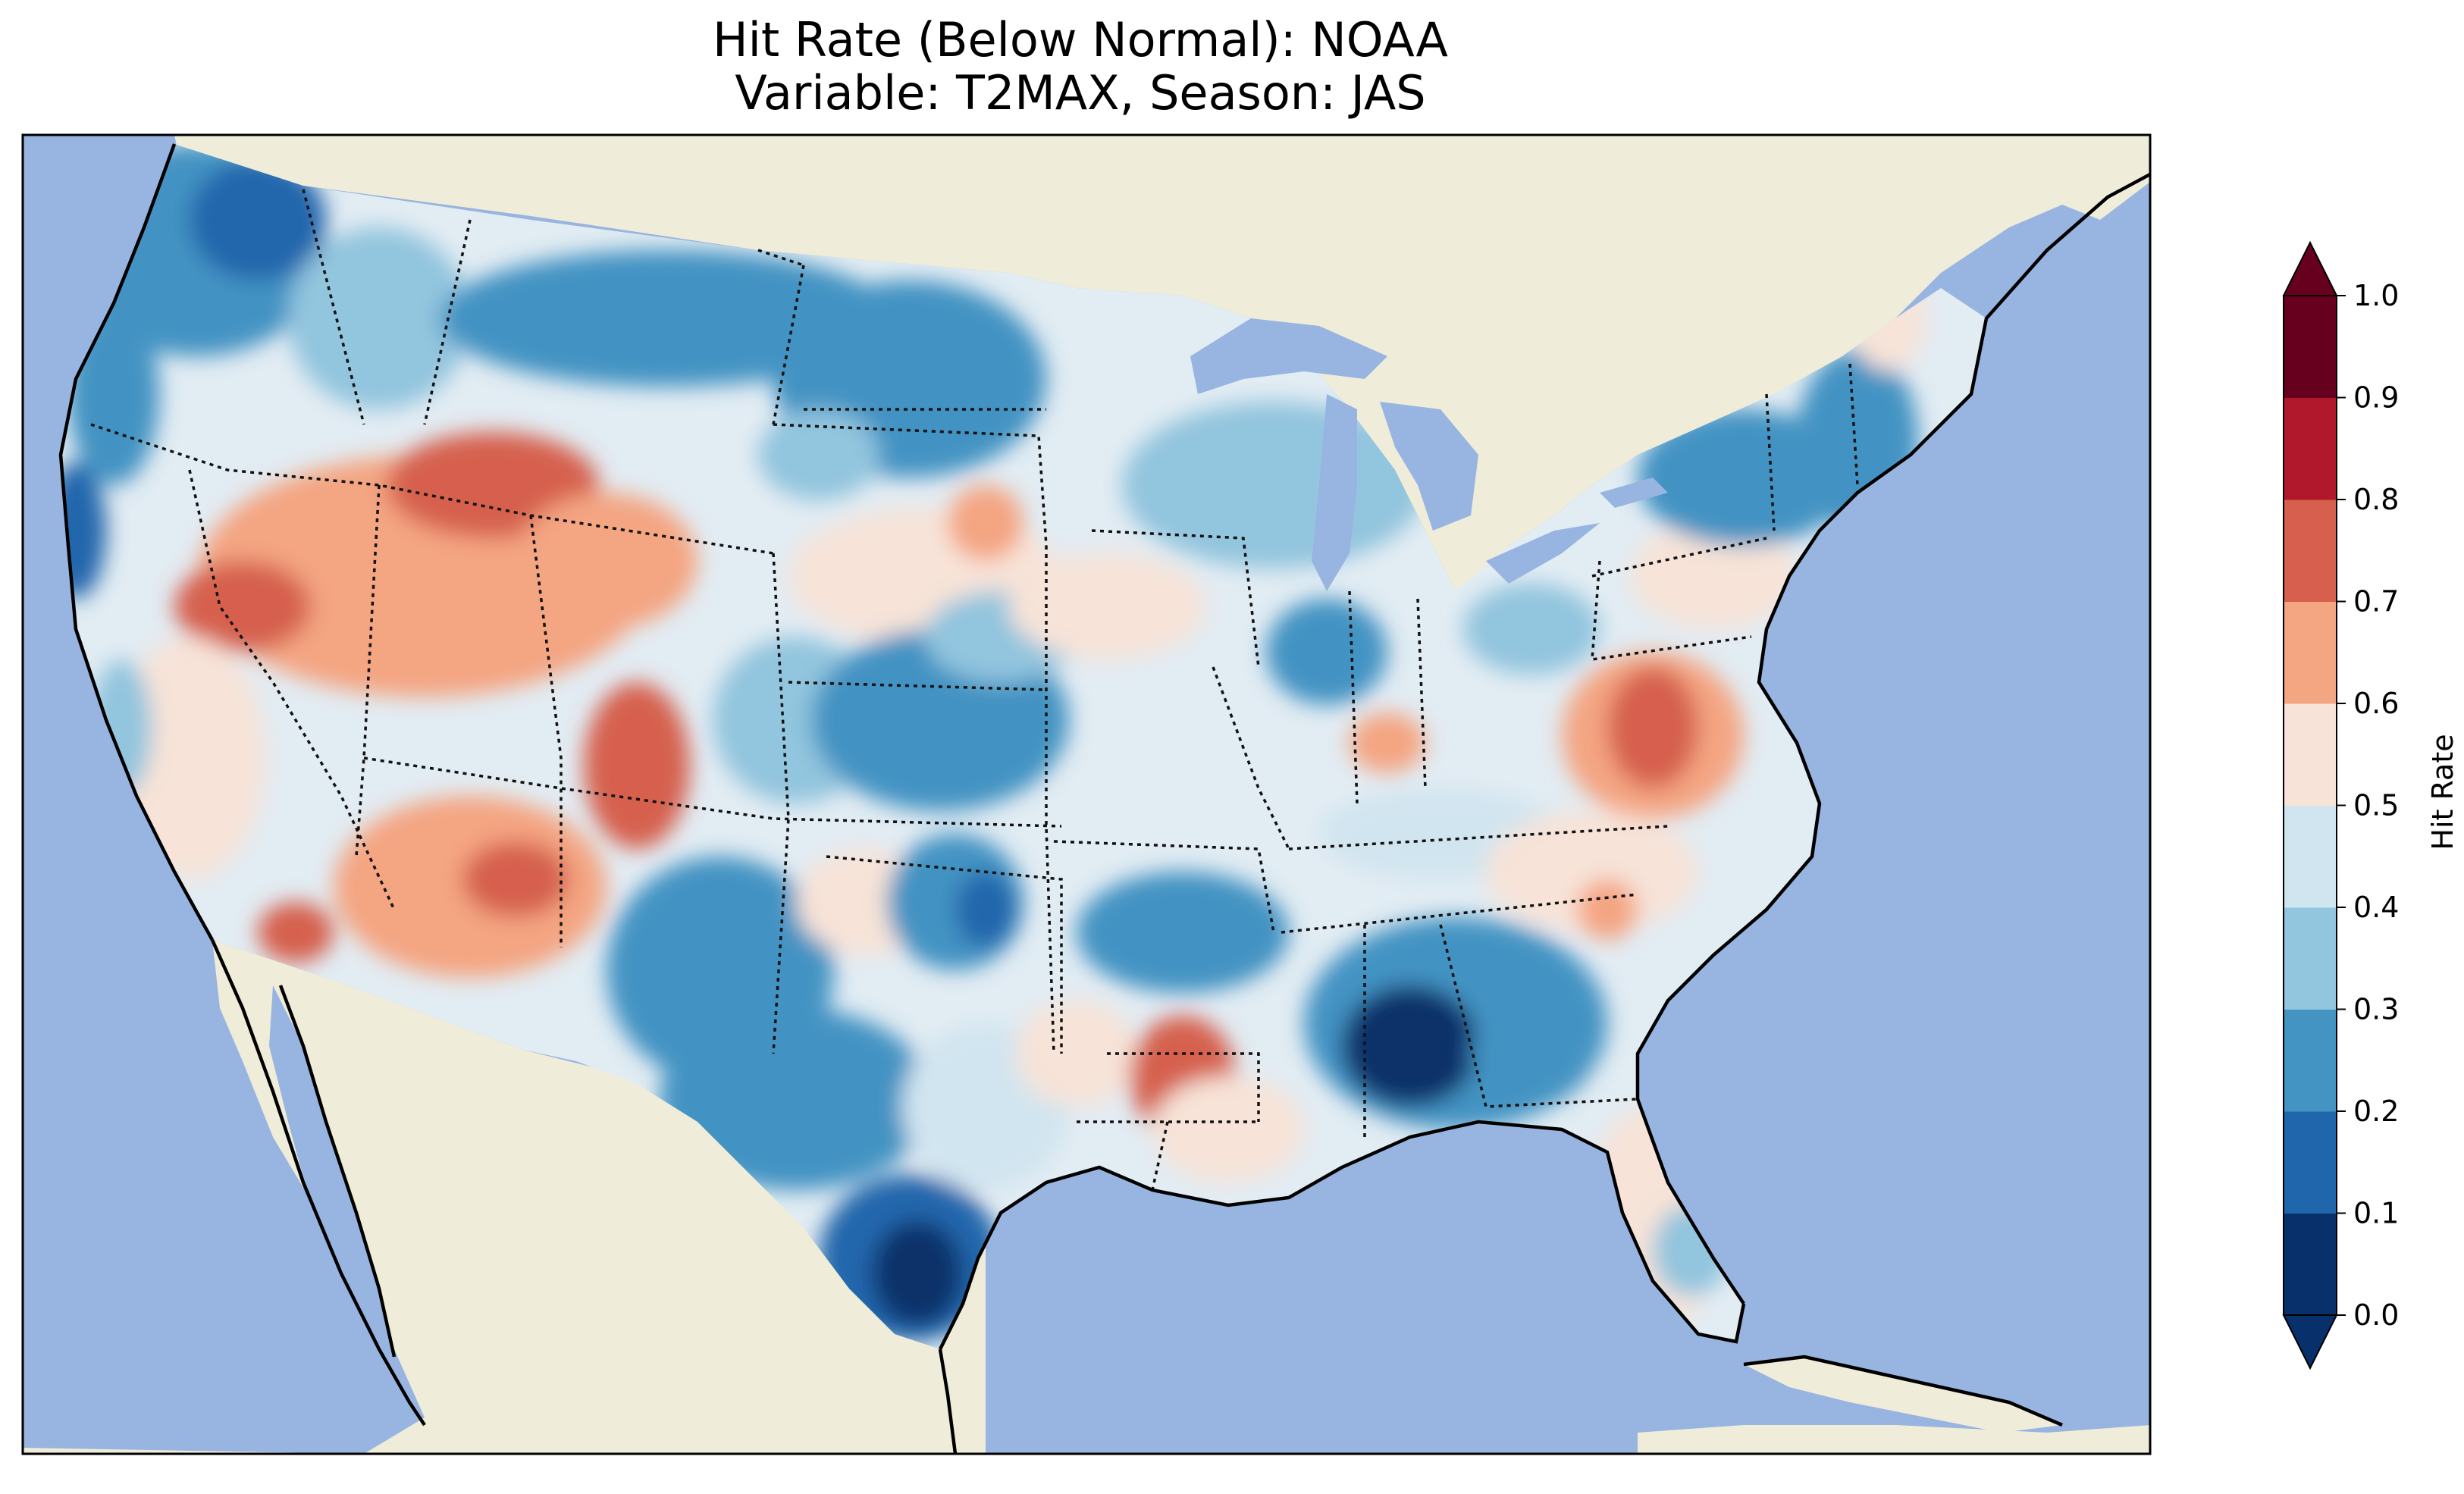 This screenshot has width=2464, height=1494. Describe the element at coordinates (2310, 268) in the screenshot. I see `colorbar-extend-max` at that location.